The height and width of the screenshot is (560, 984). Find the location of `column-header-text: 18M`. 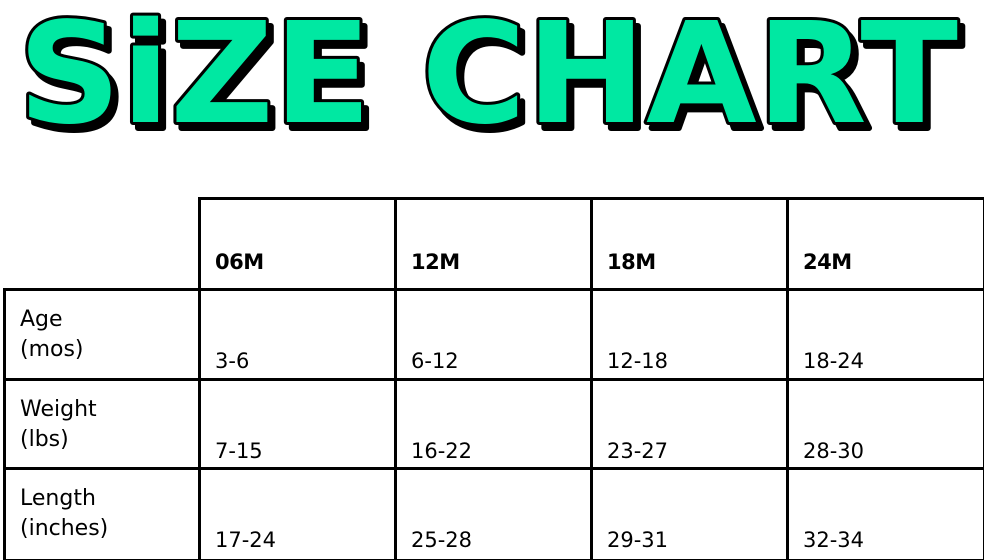

column-header-text: 18M is located at coordinates (631, 262).